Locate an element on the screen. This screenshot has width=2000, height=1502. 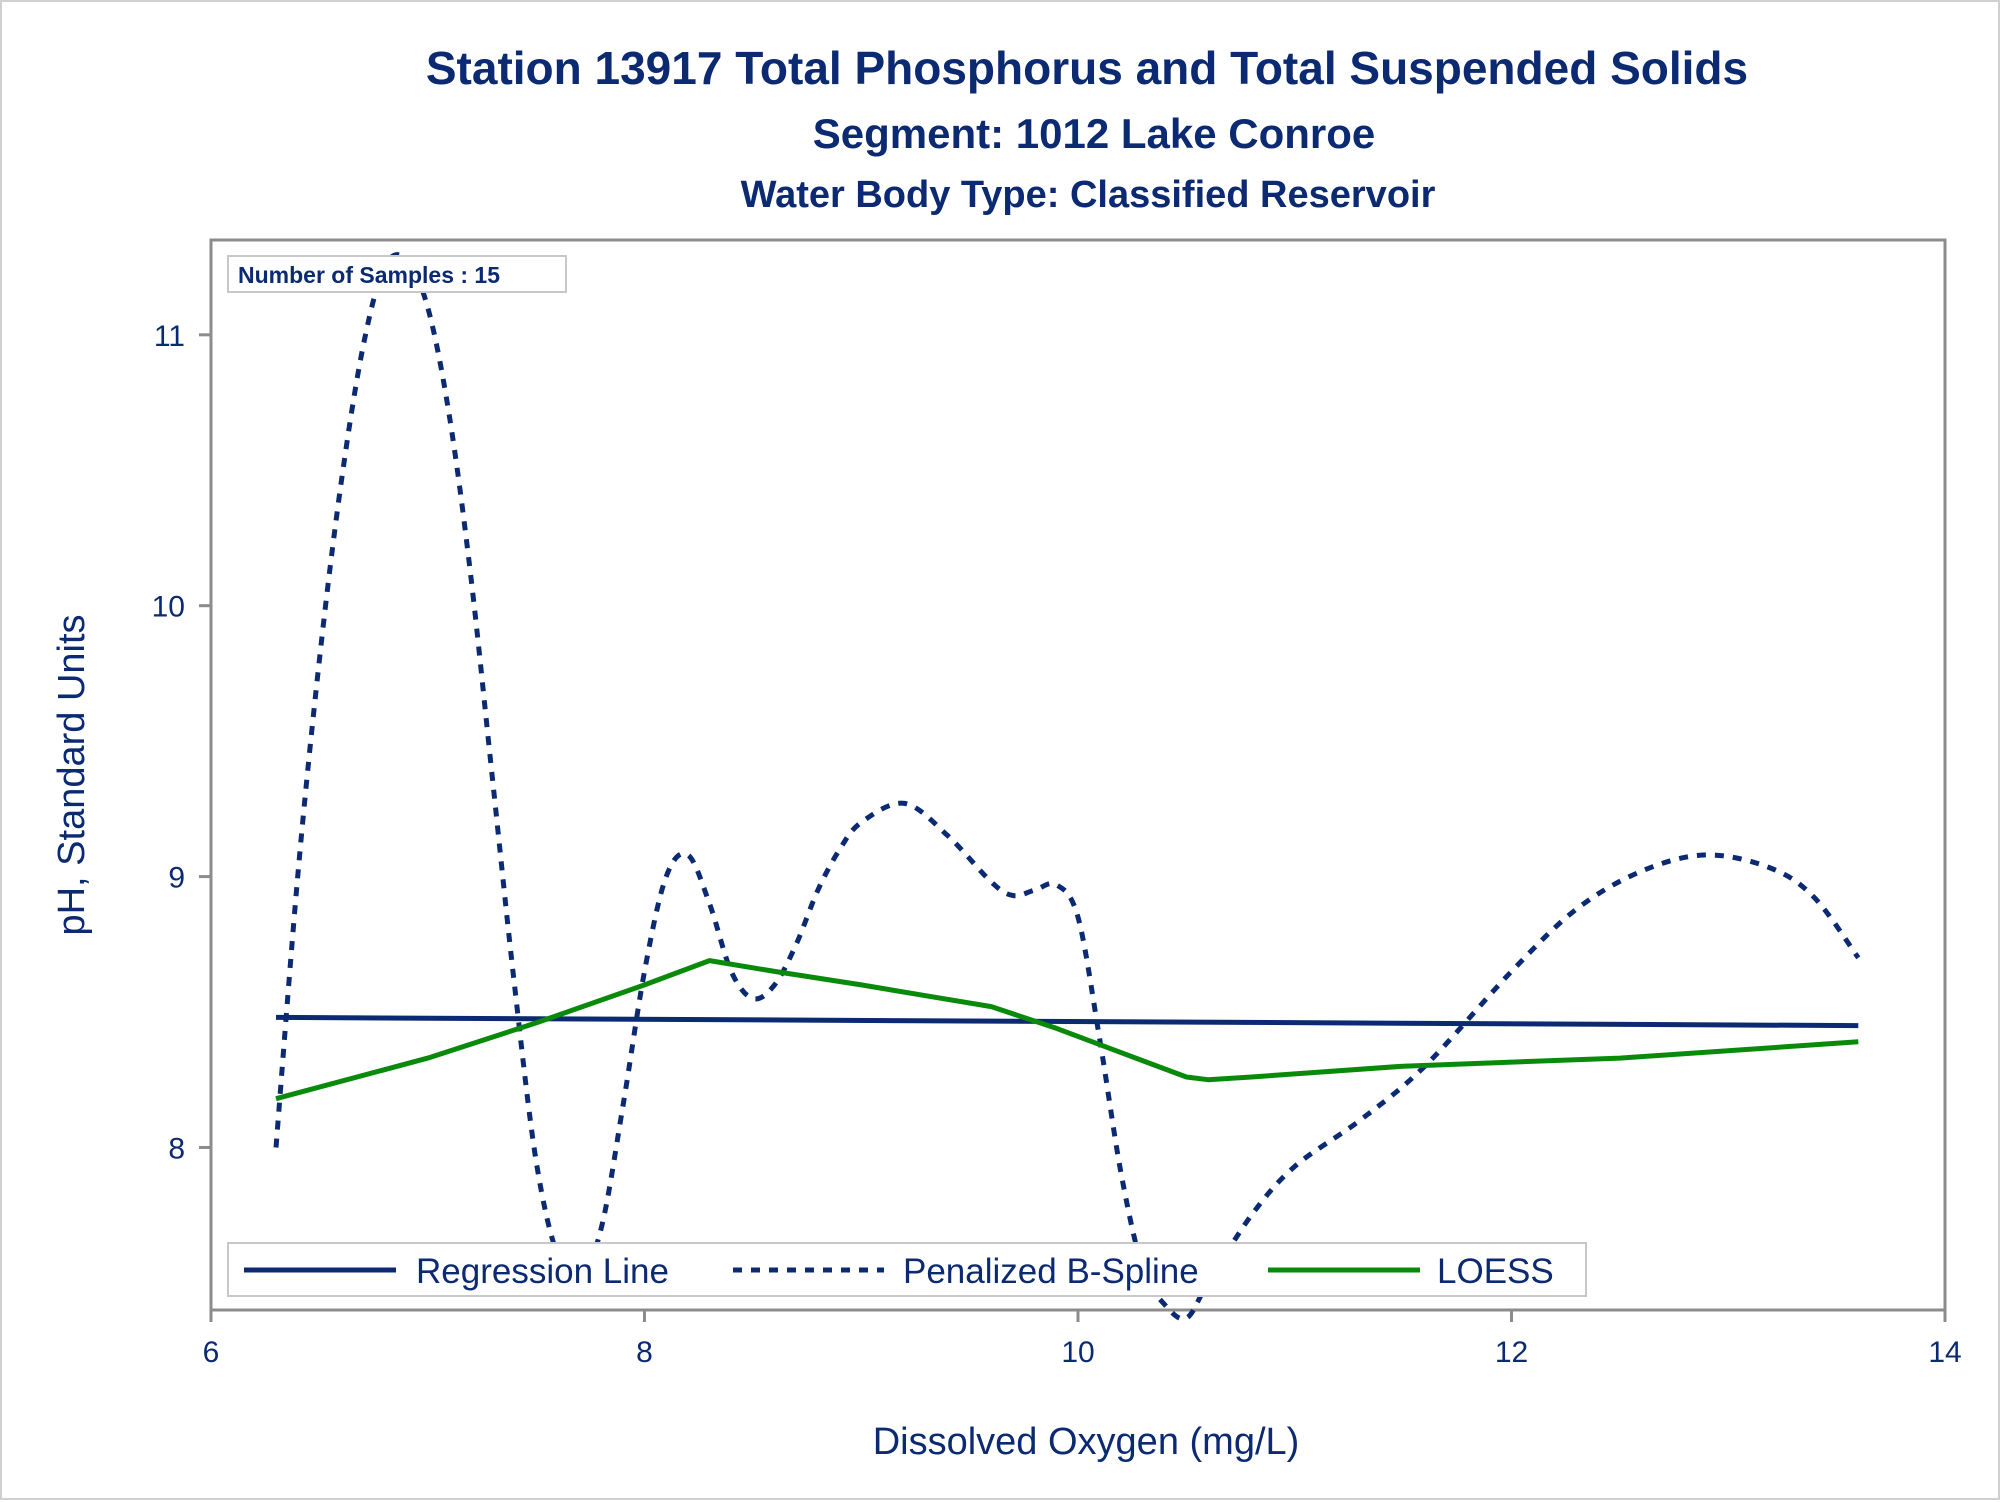
x-tick-label: 10 is located at coordinates (1077, 1352).